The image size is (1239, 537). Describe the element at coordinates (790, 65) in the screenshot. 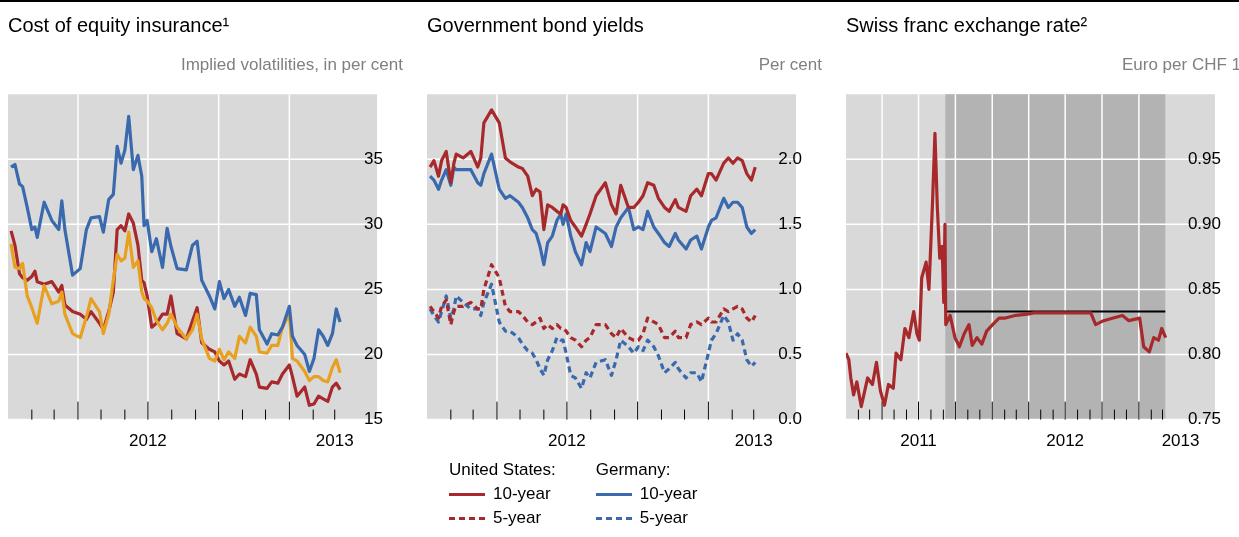

I see `chart-subtitle: Per cent` at that location.